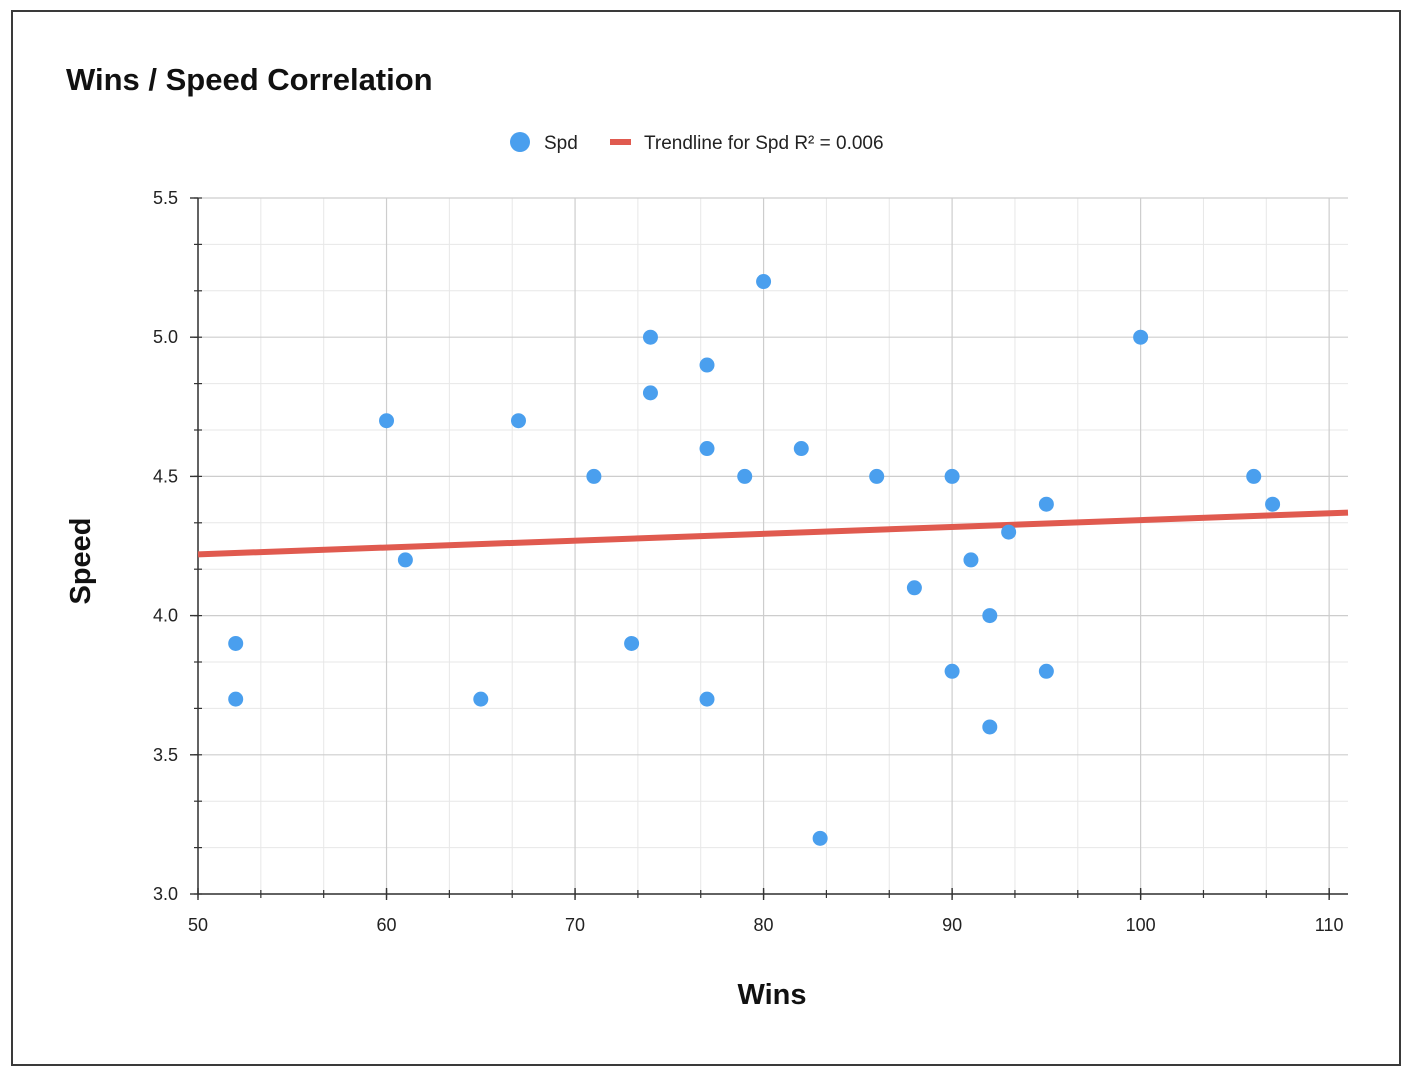  I want to click on legend-marker-spd, so click(520, 142).